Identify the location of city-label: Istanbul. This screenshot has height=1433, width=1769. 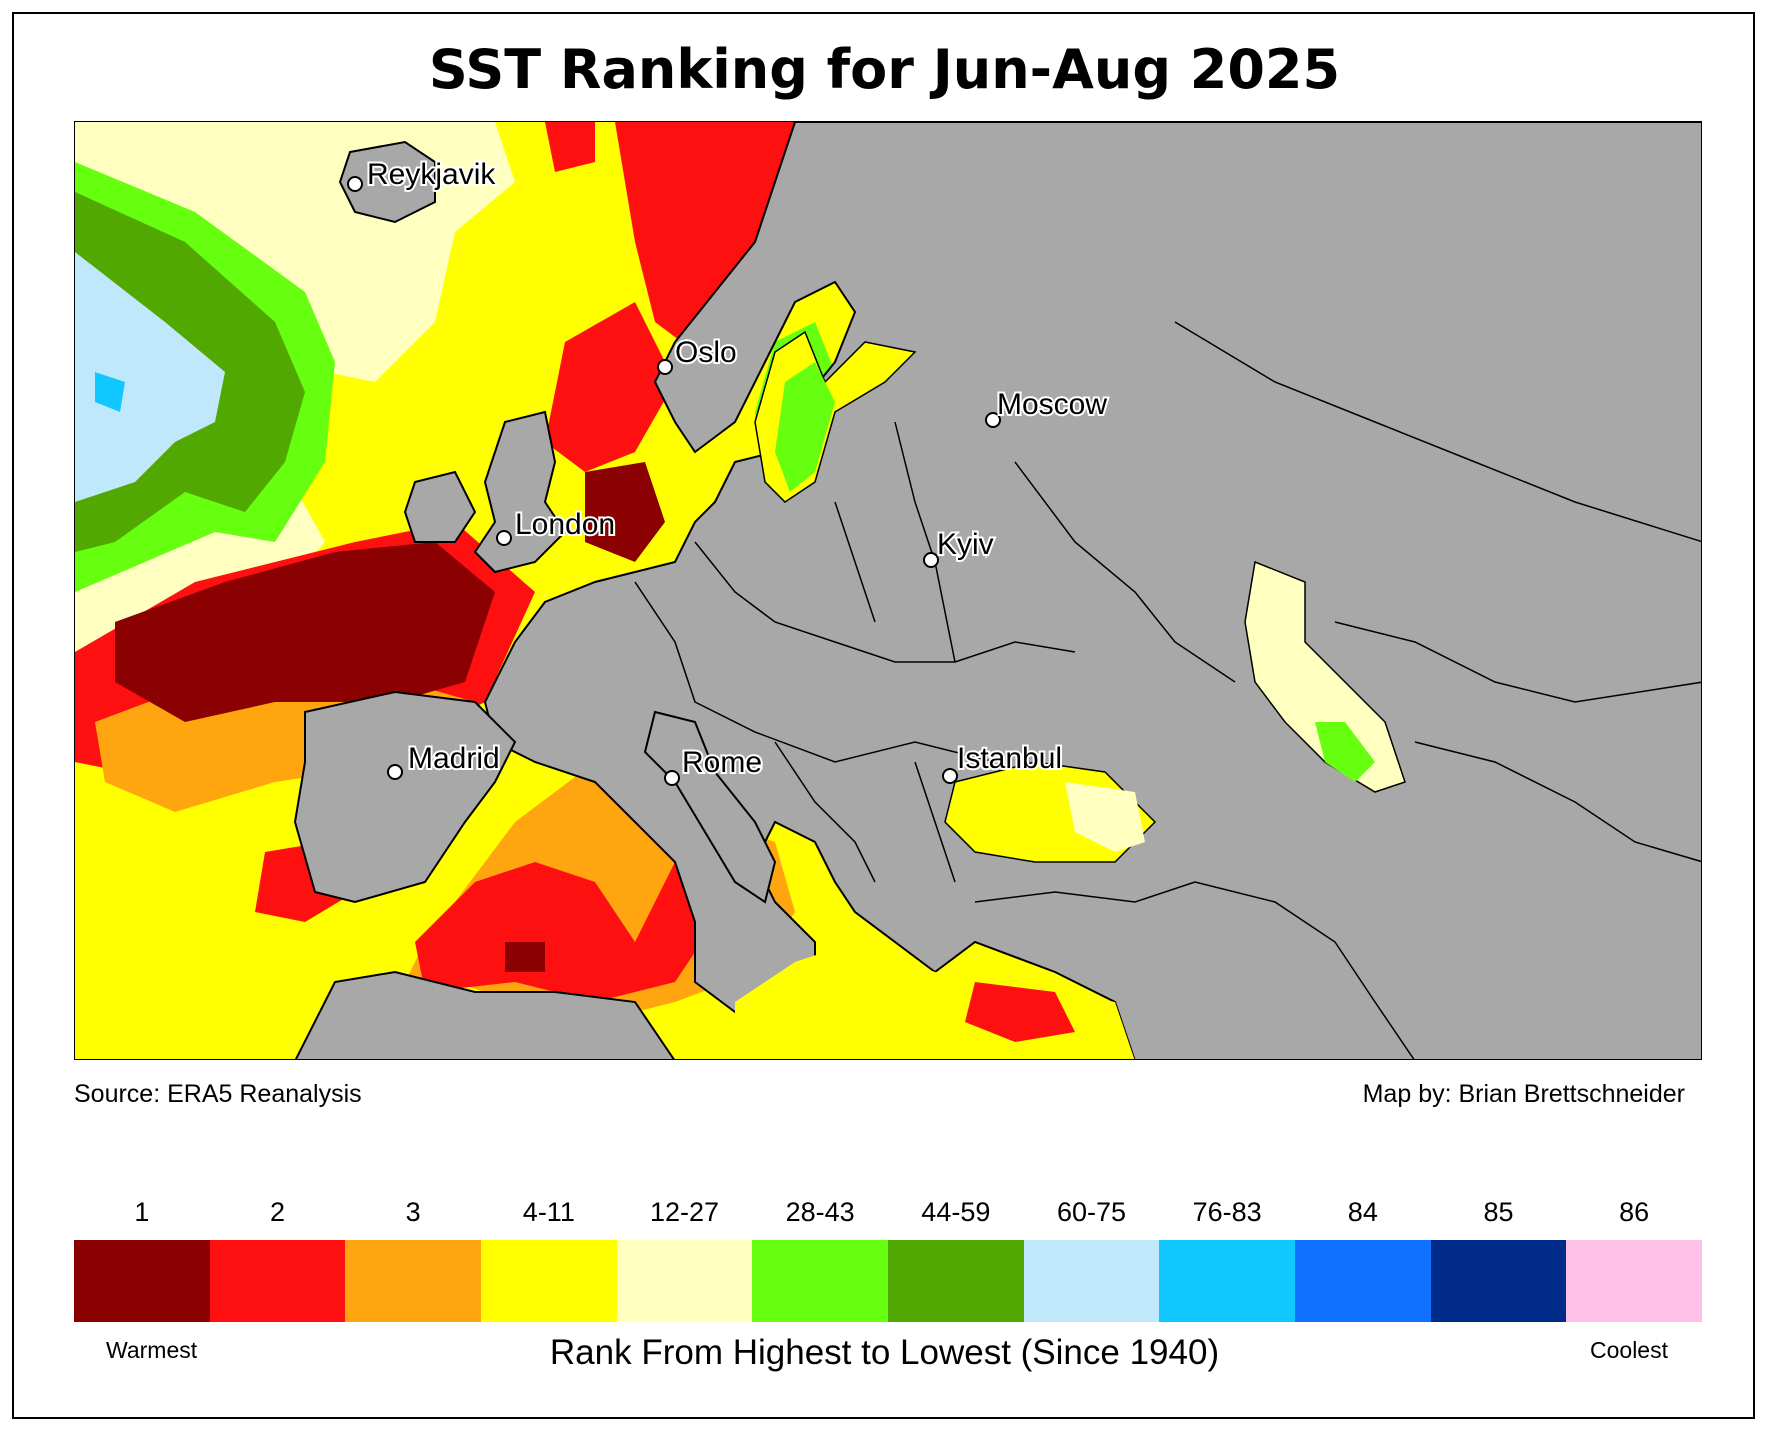
(1009, 758).